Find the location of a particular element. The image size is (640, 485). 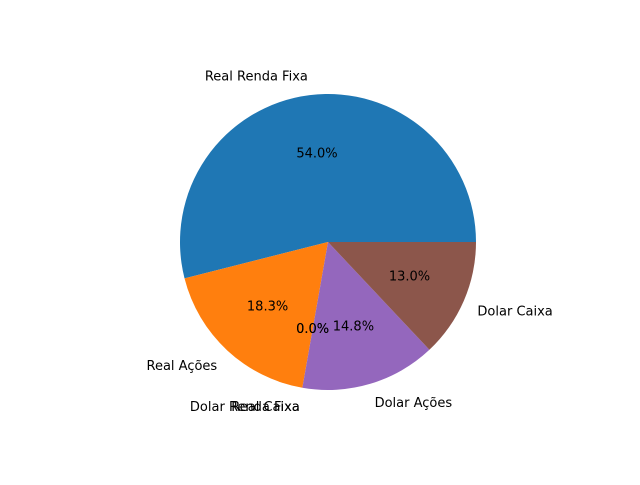

pie-slice-dolar-acoes is located at coordinates (366, 316).